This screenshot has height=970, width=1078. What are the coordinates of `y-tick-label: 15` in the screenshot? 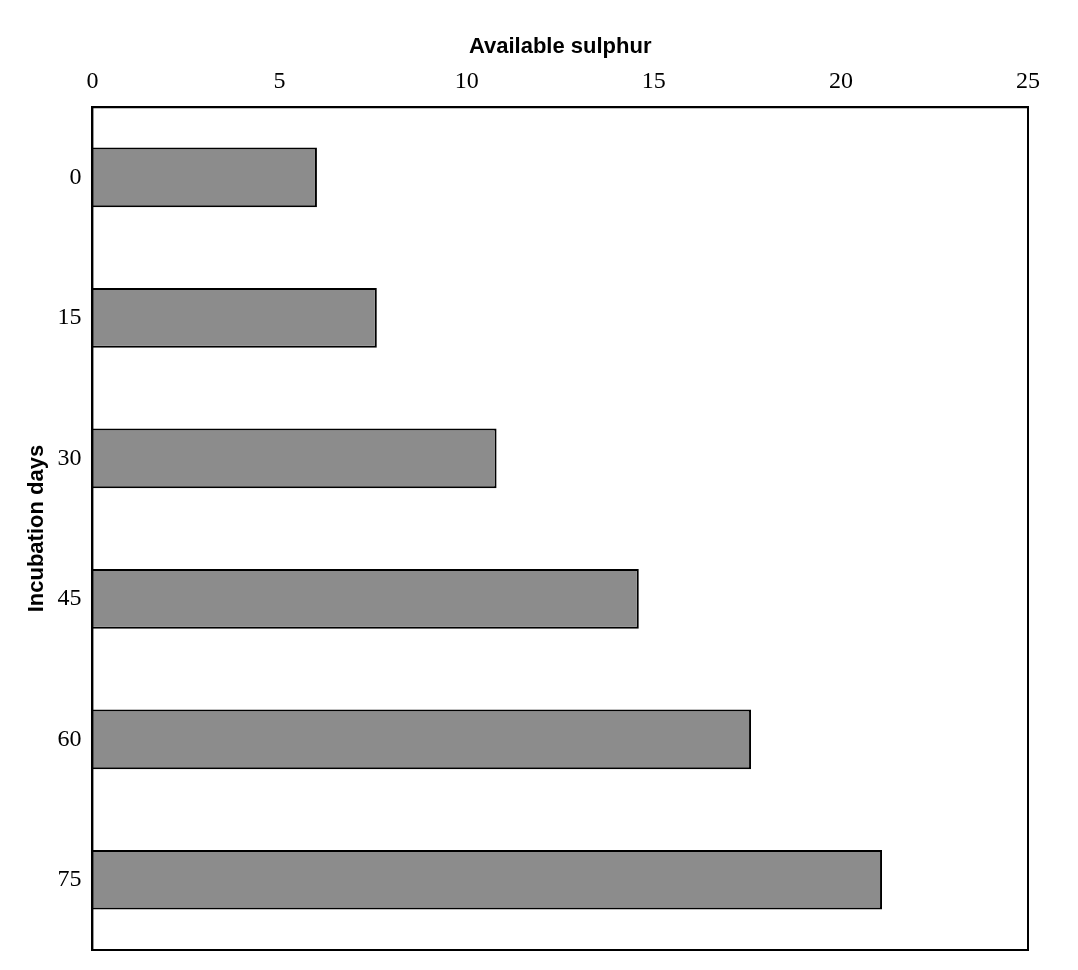 It's located at (69, 316).